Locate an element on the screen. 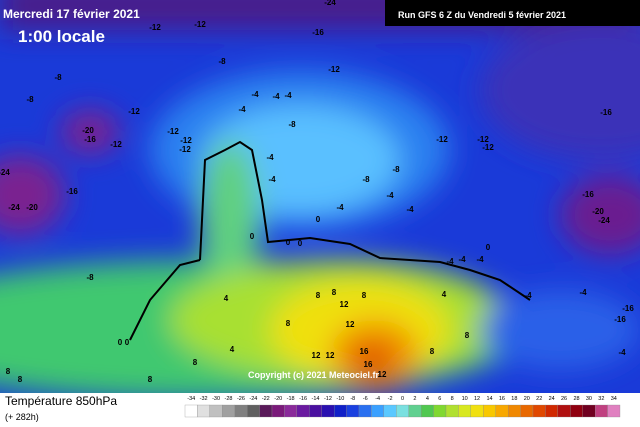 This screenshot has height=427, width=640. scale-label: -2 is located at coordinates (390, 399).